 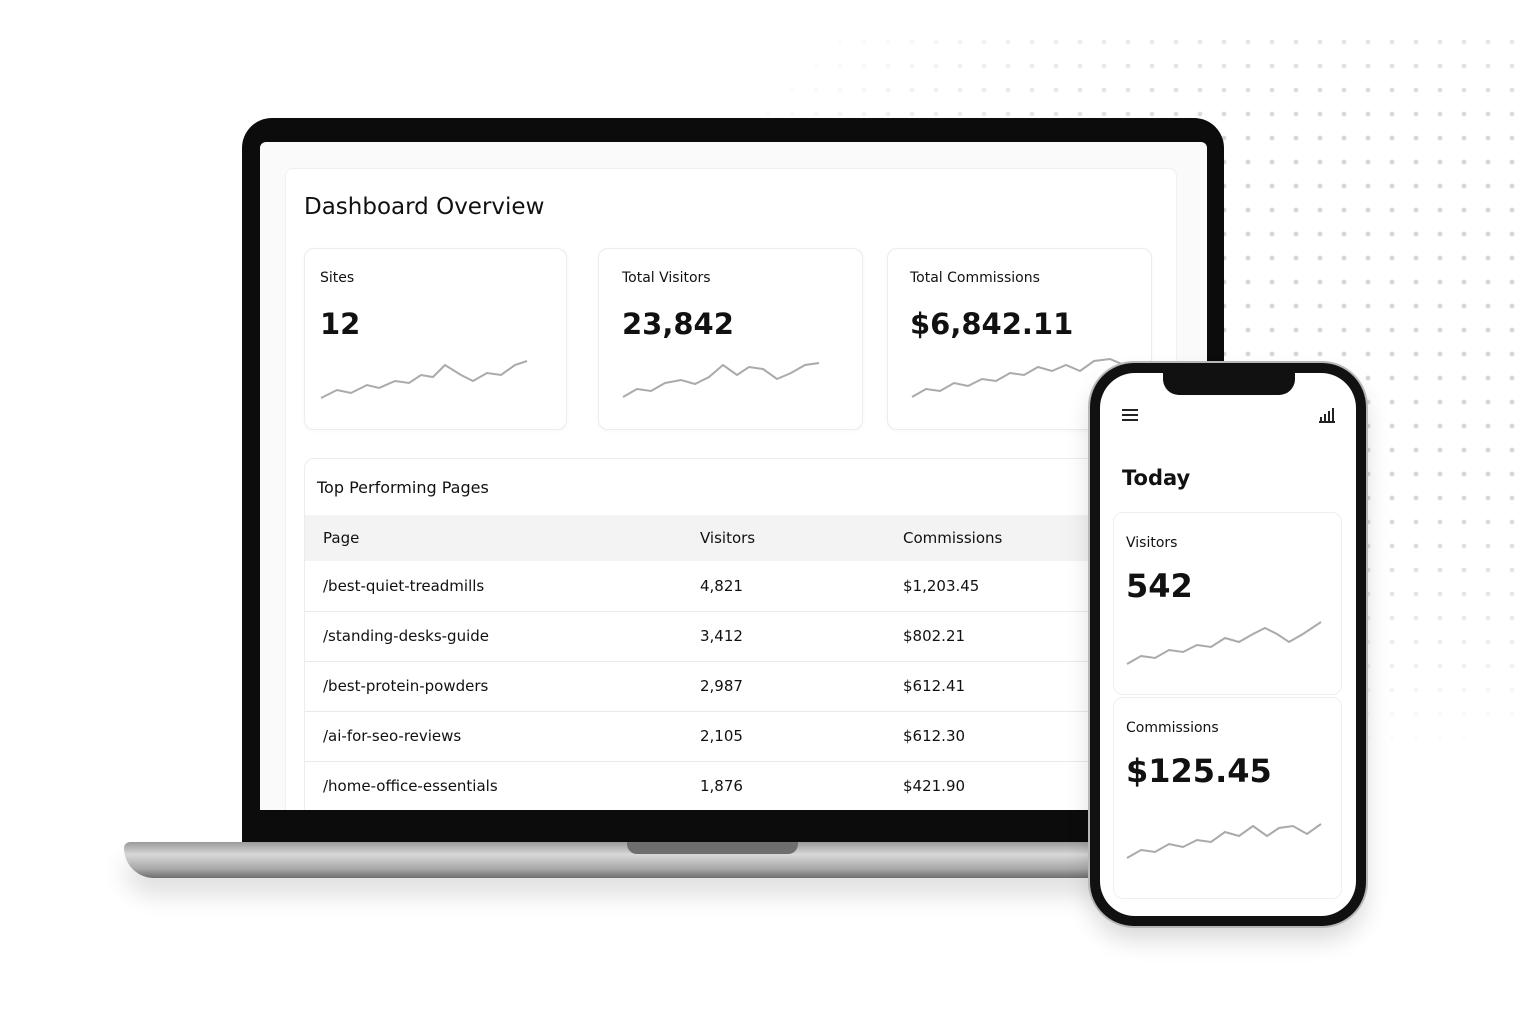 I want to click on phone-title: Today, so click(x=1156, y=478).